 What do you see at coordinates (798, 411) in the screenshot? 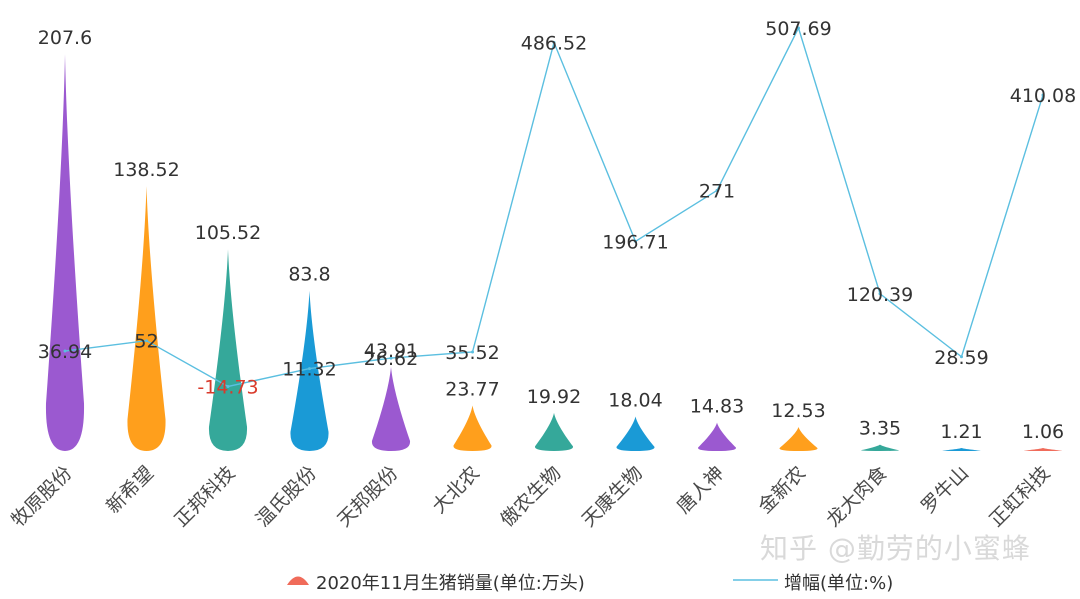
I see `bar-value-label: 12.53` at bounding box center [798, 411].